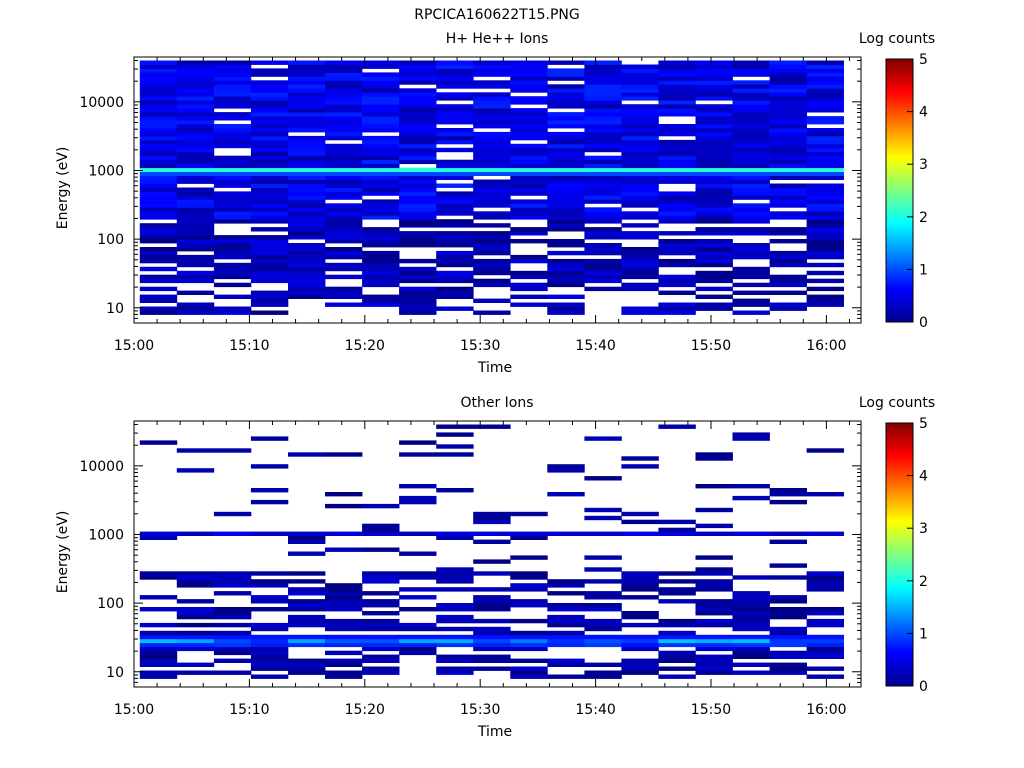  Describe the element at coordinates (63, 552) in the screenshot. I see `y-axis-label: Energy (eV)` at that location.